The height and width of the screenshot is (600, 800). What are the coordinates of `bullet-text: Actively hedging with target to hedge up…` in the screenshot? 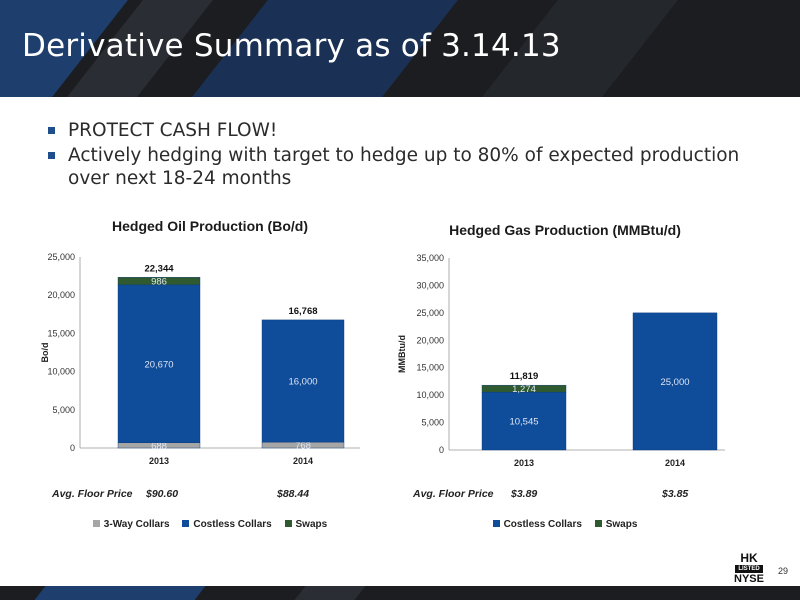 It's located at (404, 167).